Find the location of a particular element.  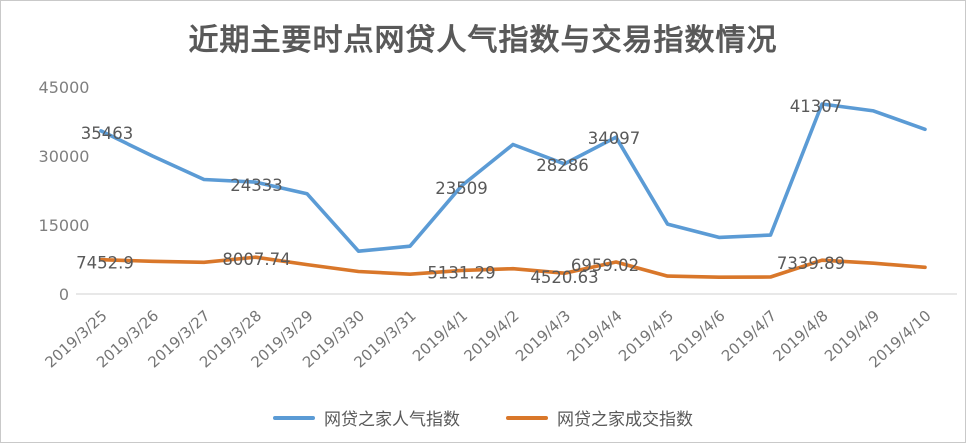

x-axis-tick-label: 2019/4/2 is located at coordinates (492, 336).